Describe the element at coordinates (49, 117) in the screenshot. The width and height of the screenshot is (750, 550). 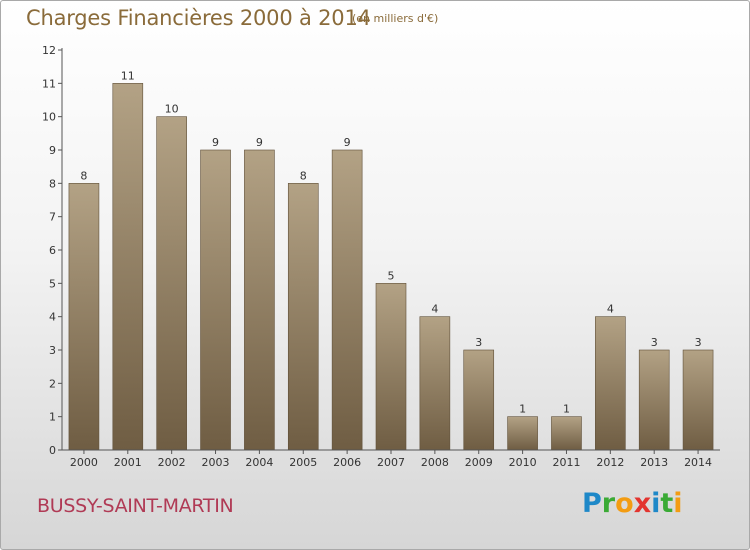
I see `y-tick-label: 10` at that location.